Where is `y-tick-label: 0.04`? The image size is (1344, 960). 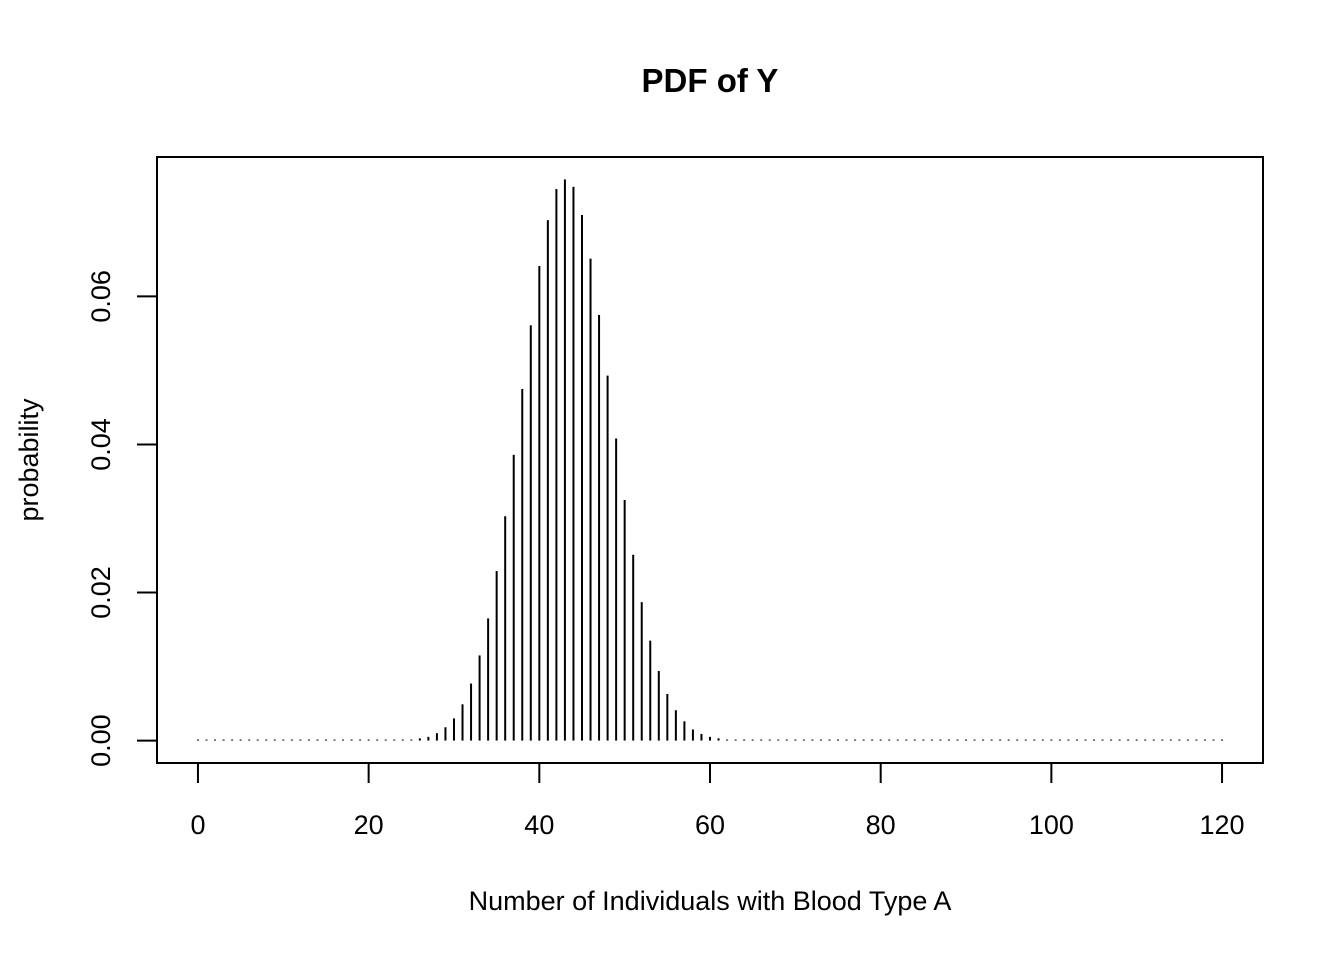
y-tick-label: 0.04 is located at coordinates (101, 444).